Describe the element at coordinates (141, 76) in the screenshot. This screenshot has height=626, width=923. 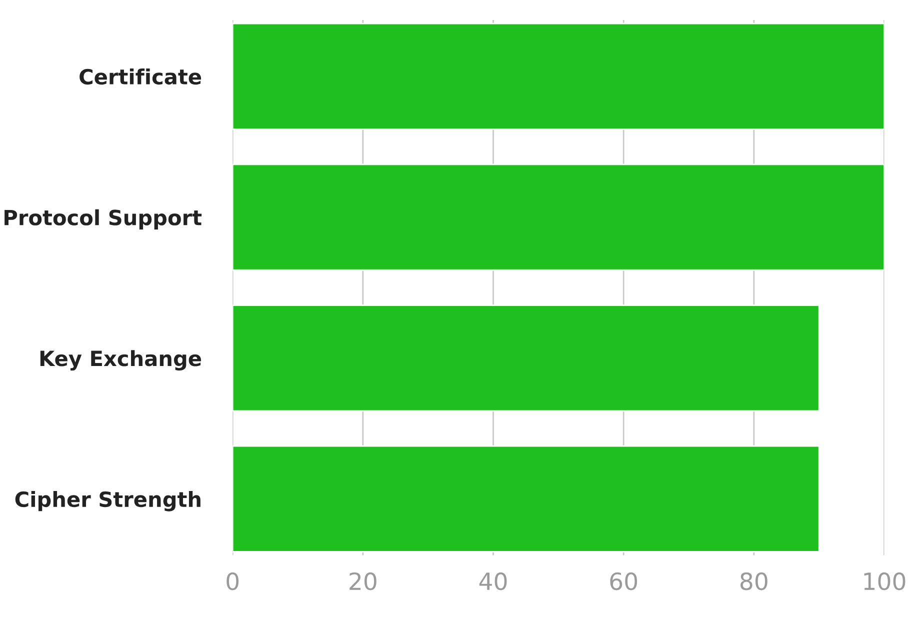
I see `y-tick-label: Certificate` at that location.